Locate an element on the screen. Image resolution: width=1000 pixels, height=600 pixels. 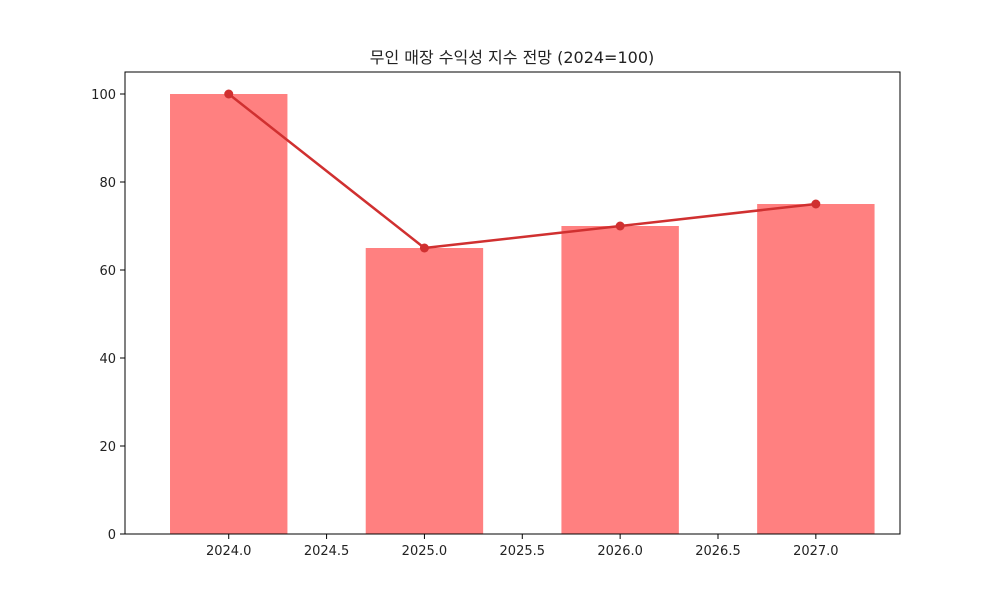
chart-title: 무인 매장 수익성 지수 전망 (2024=100) is located at coordinates (512, 57).